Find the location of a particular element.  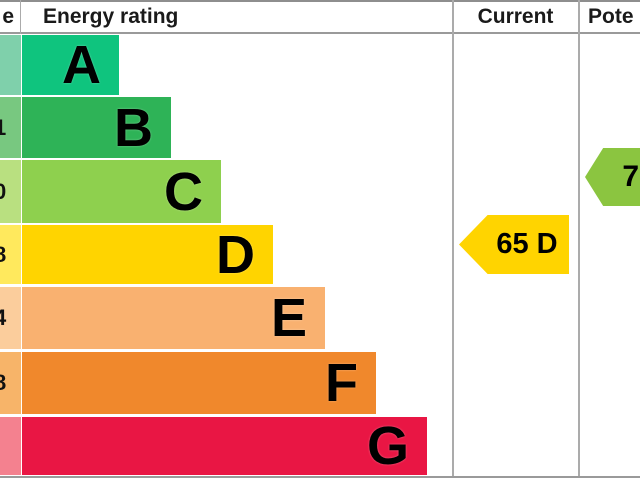

energy-band-bar-b: B is located at coordinates (96, 127).